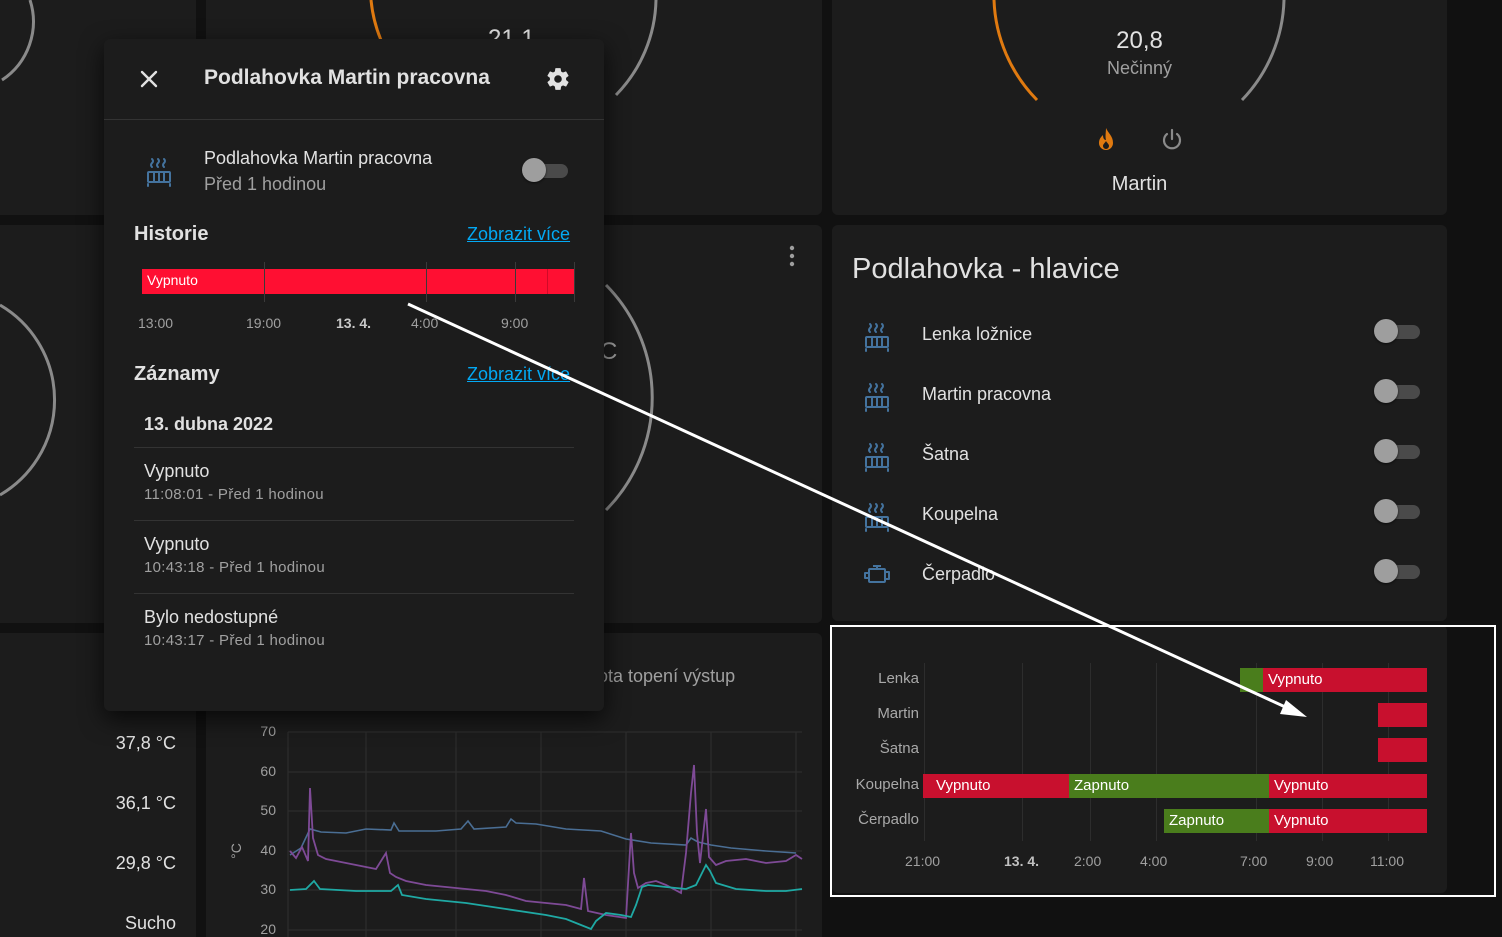 The height and width of the screenshot is (937, 1502). I want to click on sensor-value: Sucho, so click(150, 923).